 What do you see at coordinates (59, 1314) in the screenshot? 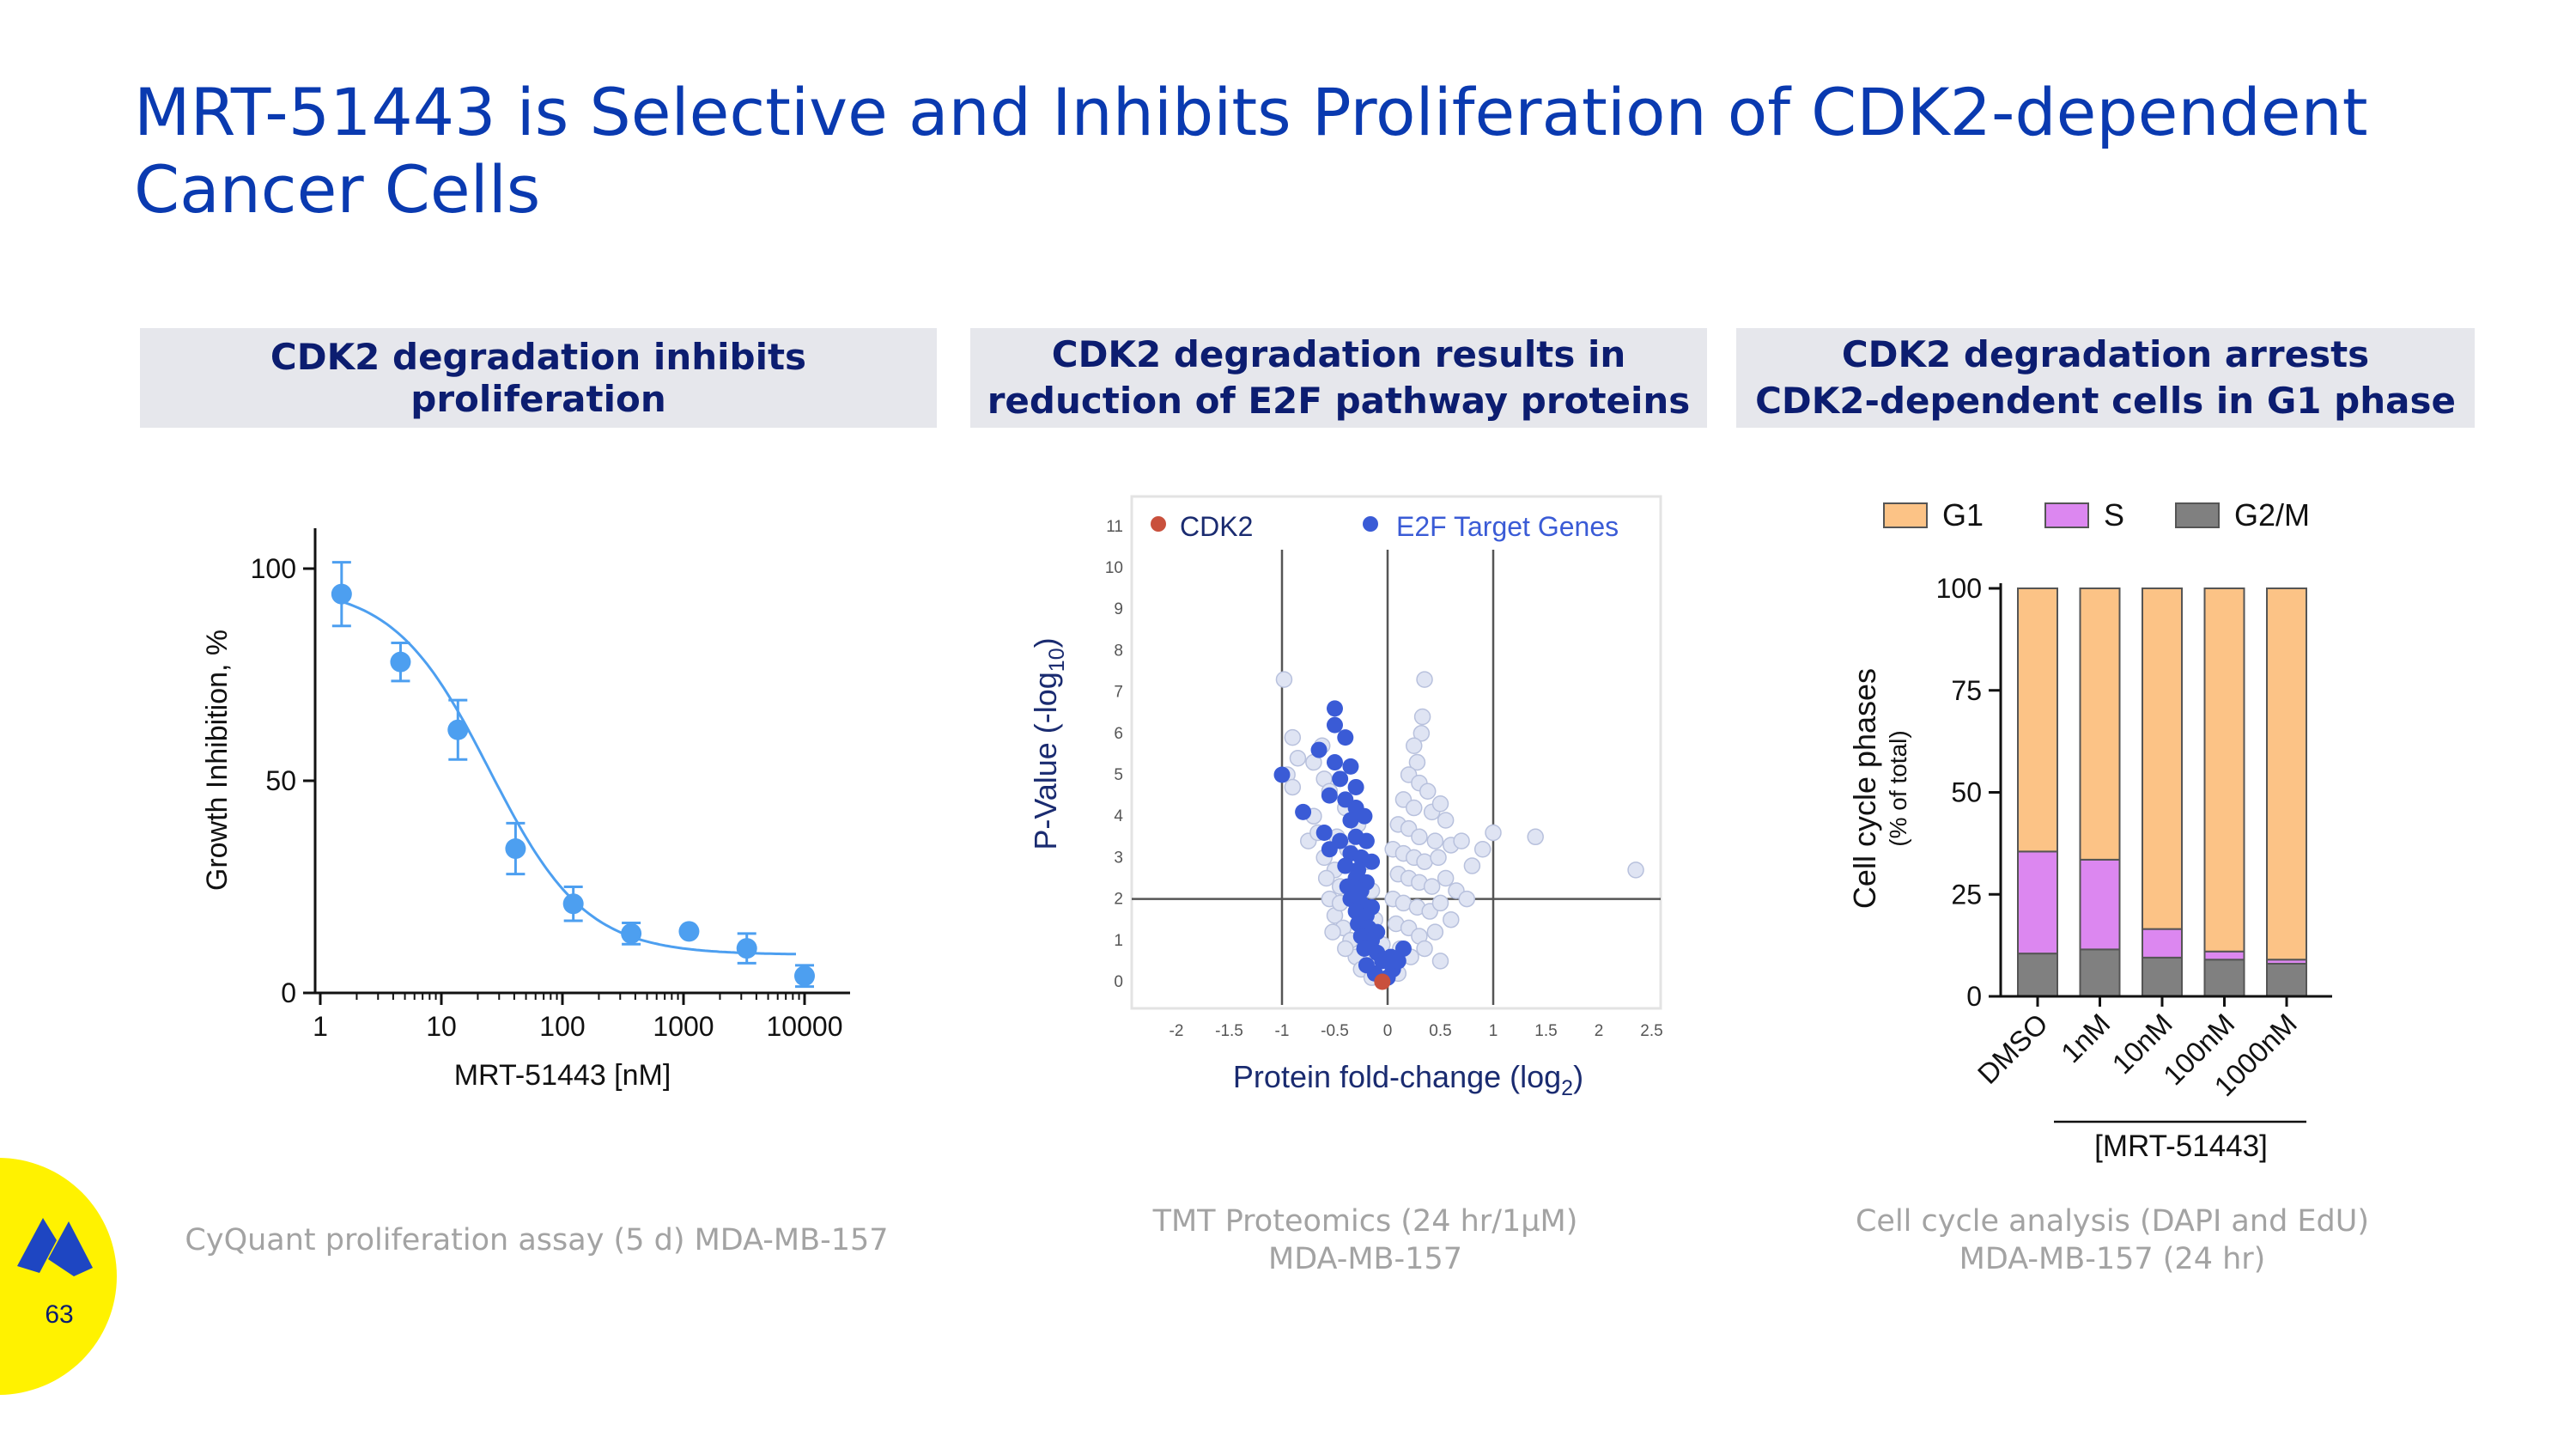
I see `page-number: 63` at bounding box center [59, 1314].